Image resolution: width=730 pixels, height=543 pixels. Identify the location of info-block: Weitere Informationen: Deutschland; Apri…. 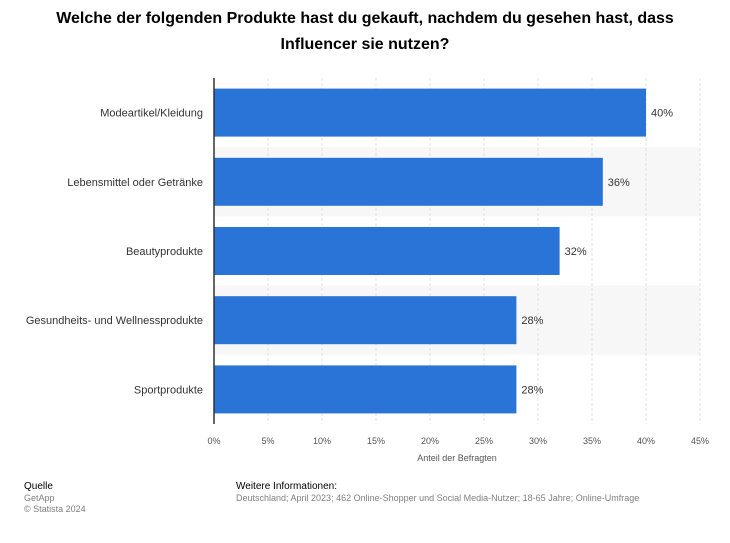
(437, 492).